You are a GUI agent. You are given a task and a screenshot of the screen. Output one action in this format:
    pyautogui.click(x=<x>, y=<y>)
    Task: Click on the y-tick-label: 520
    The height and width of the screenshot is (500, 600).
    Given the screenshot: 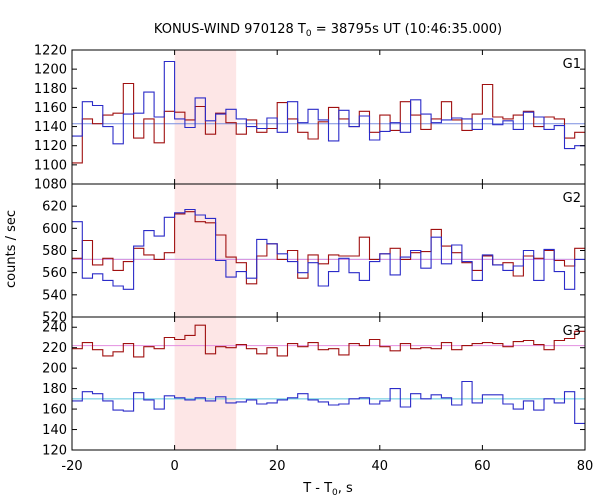 What is the action you would take?
    pyautogui.click(x=54, y=318)
    